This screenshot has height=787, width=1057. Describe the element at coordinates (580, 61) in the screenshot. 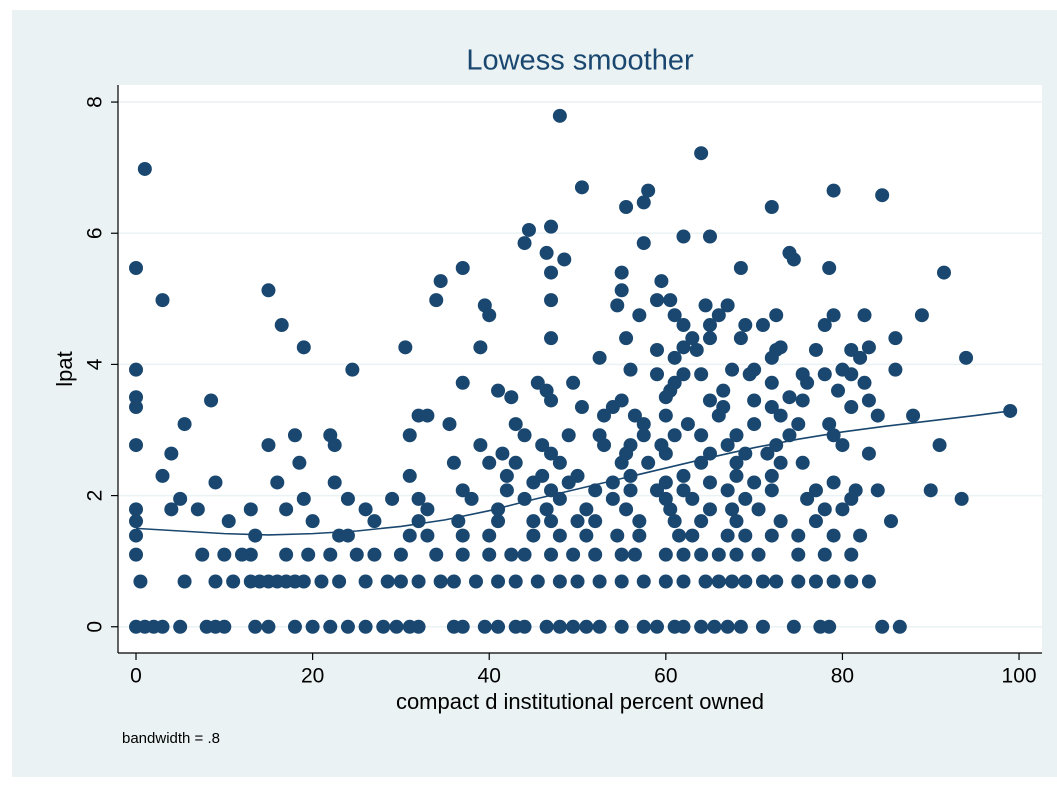

I see `chart-title: Lowess smoother` at that location.